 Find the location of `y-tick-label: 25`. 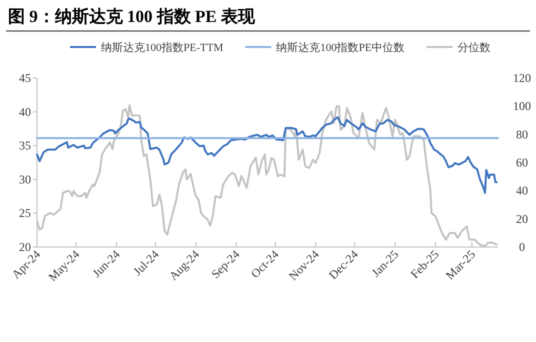

y-tick-label: 25 is located at coordinates (25, 213).